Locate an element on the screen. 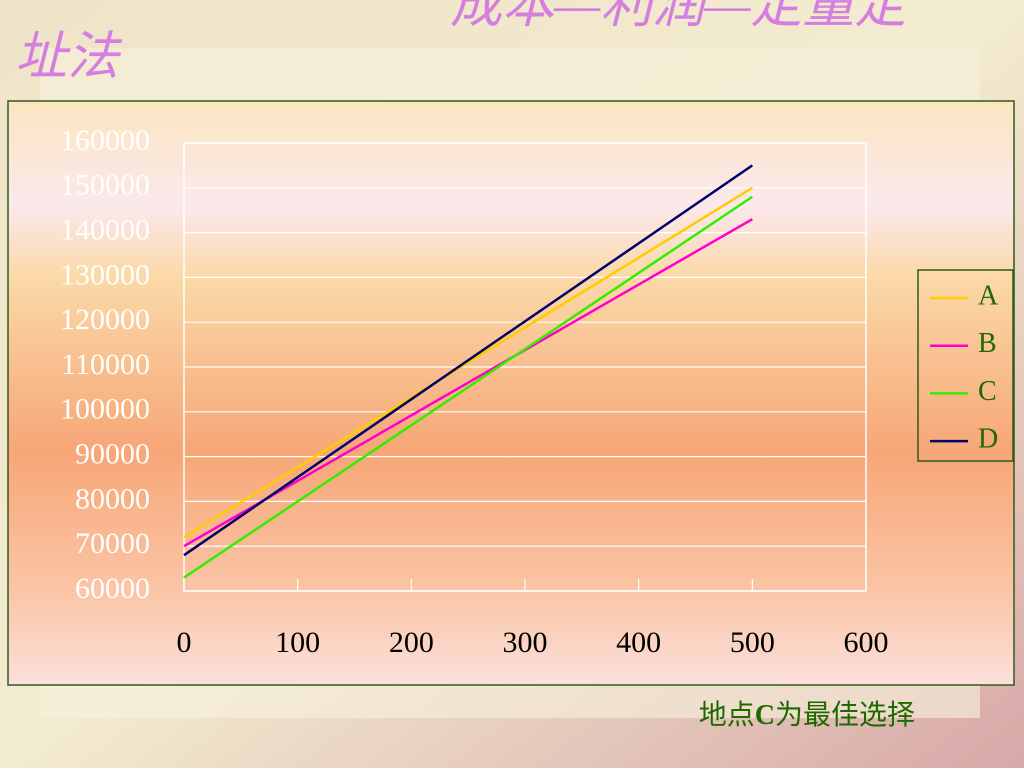 Image resolution: width=1024 pixels, height=773 pixels. x-tick-label: 400 is located at coordinates (638, 642).